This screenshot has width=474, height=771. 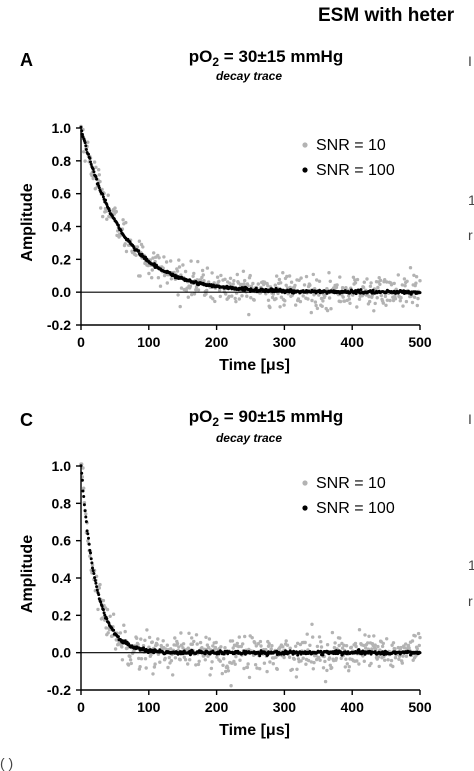 What do you see at coordinates (149, 342) in the screenshot?
I see `x-tick-label: 100` at bounding box center [149, 342].